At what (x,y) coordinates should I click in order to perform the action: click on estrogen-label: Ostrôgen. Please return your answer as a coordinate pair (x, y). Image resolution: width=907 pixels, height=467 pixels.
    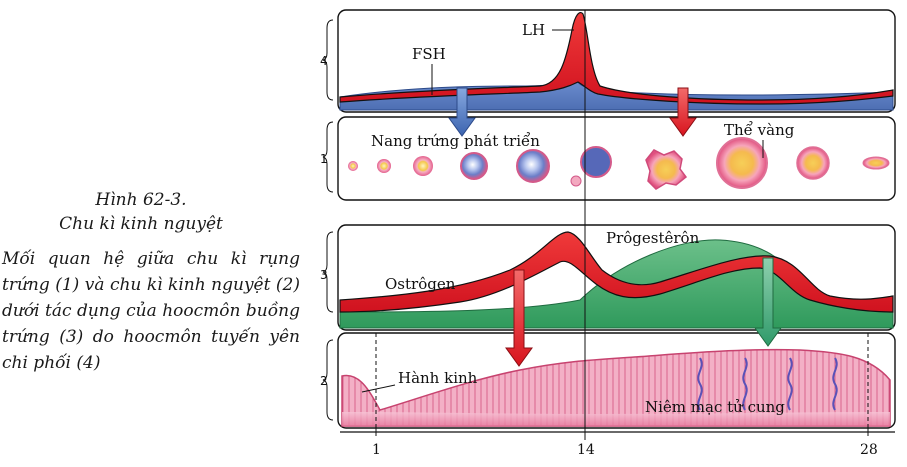
    Looking at the image, I should click on (420, 284).